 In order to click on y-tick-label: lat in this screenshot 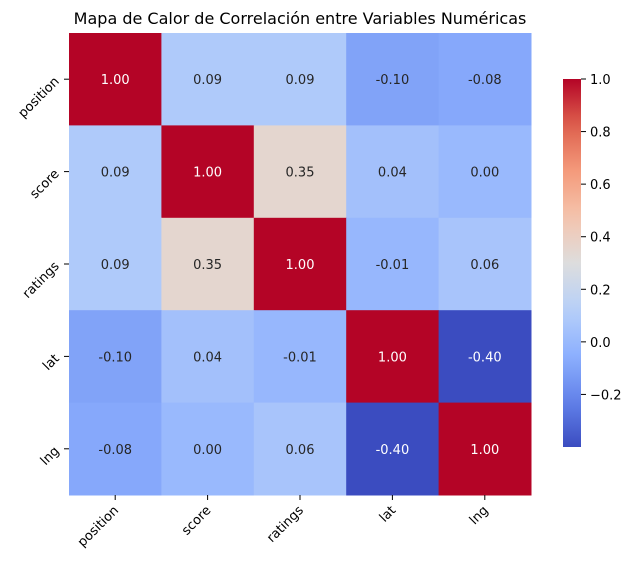, I will do `click(51, 362)`.